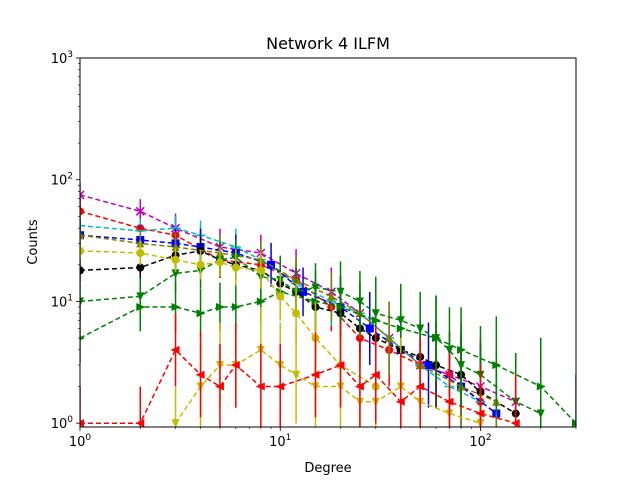 Image resolution: width=640 pixels, height=480 pixels. Describe the element at coordinates (80, 441) in the screenshot. I see `x-tick-label: 100` at that location.